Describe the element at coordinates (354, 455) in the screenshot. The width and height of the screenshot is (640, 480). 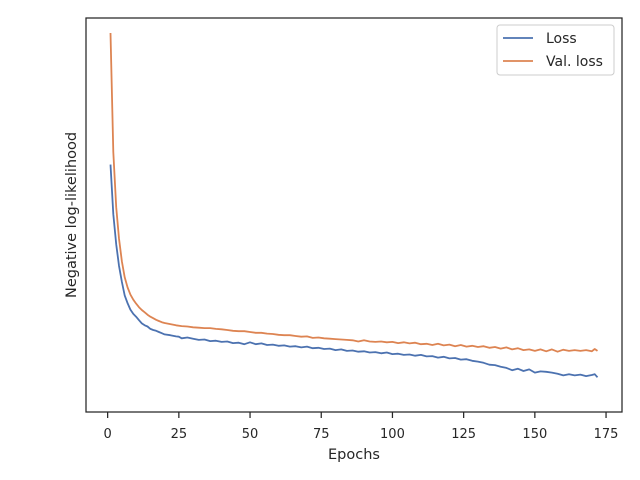
I see `x-axis-label: Epochs` at that location.